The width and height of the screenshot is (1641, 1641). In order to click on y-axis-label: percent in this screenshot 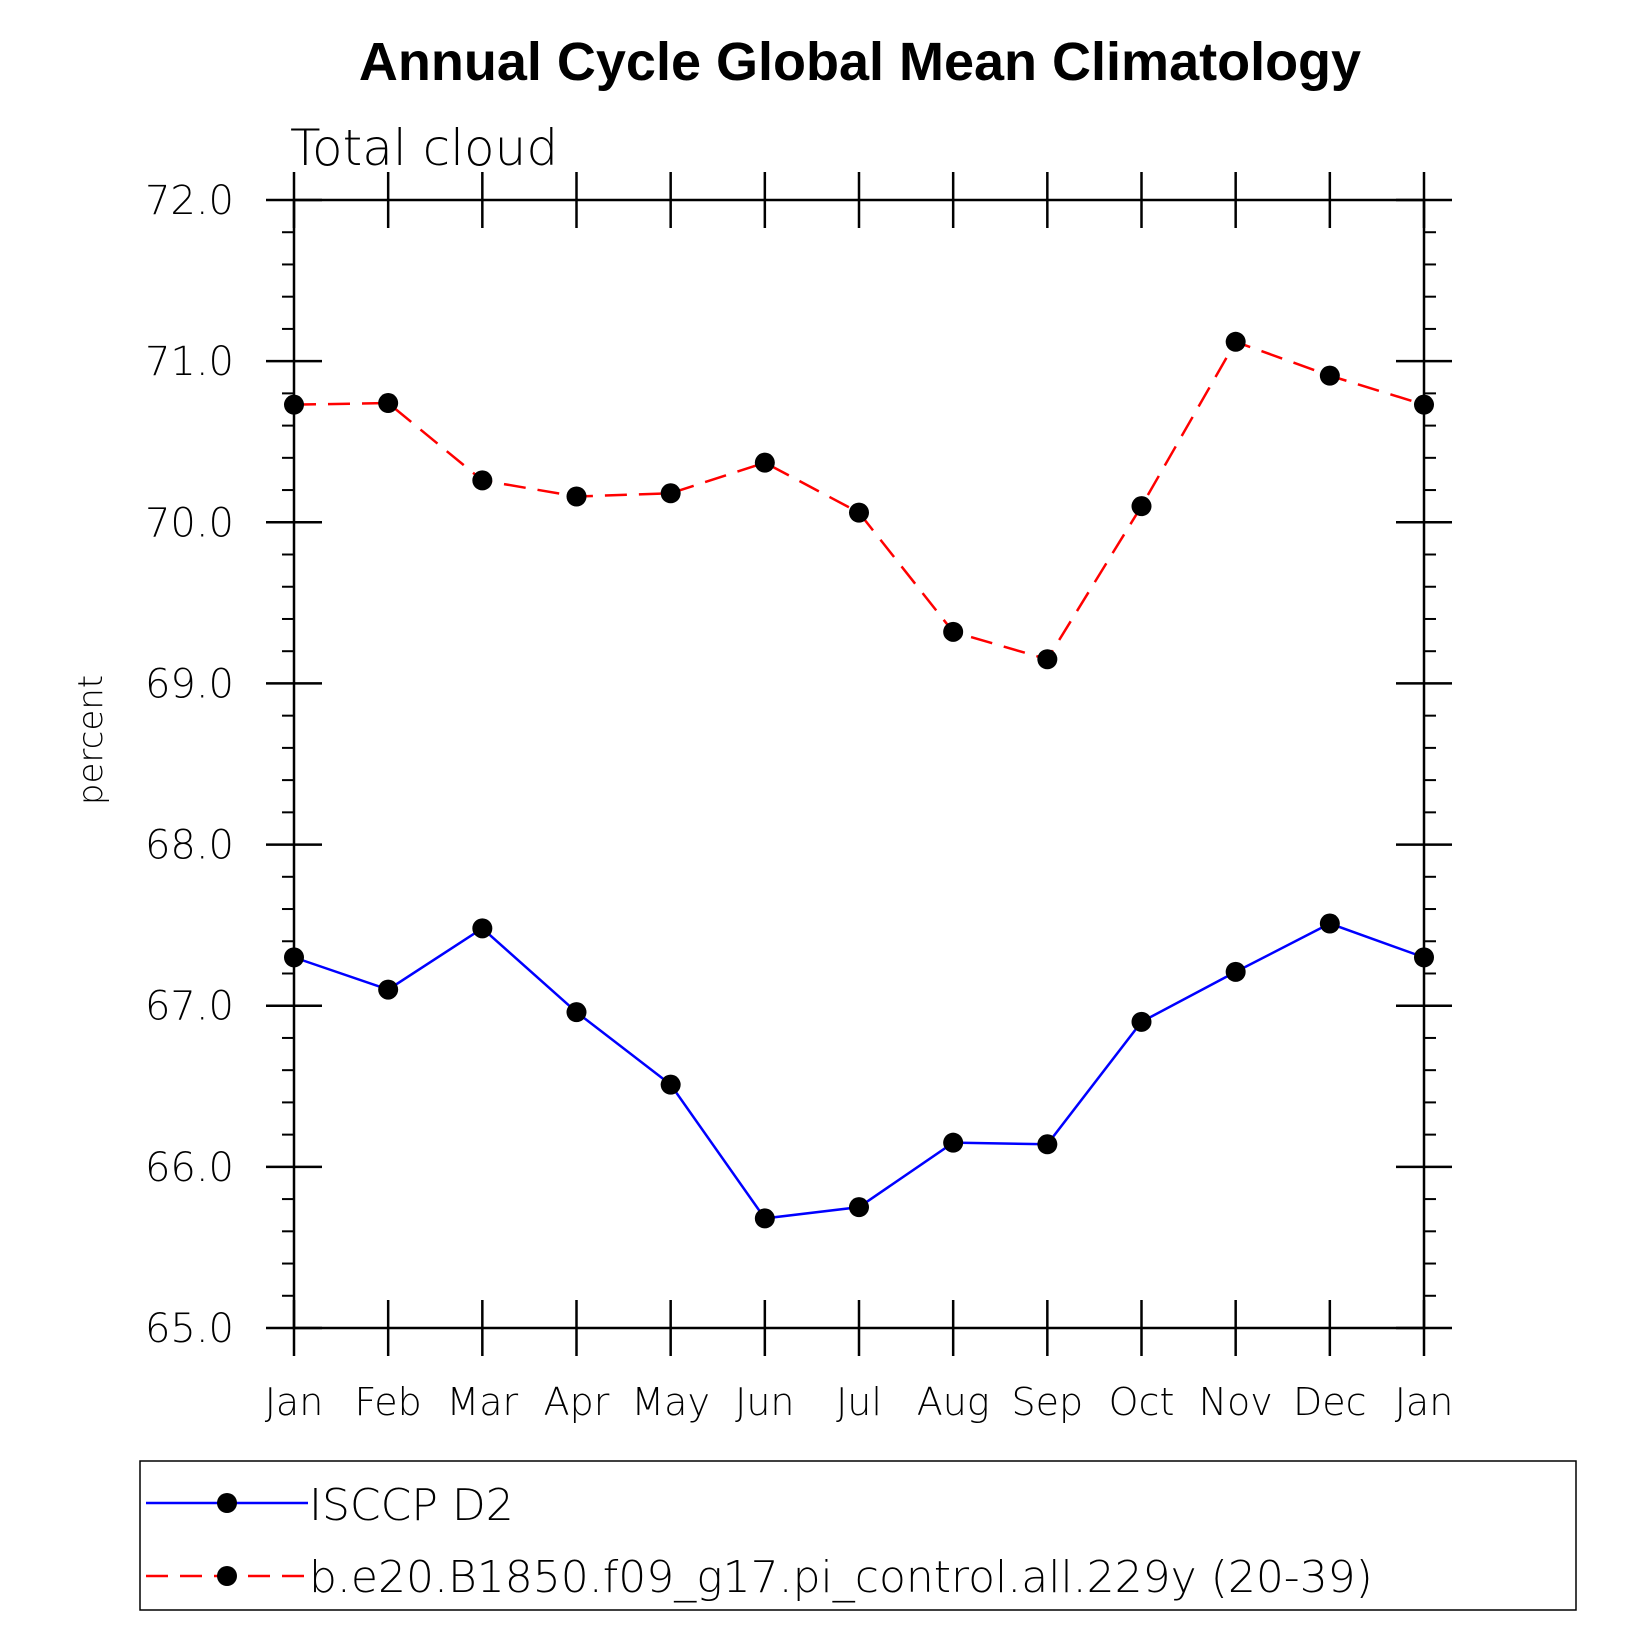, I will do `click(91, 740)`.